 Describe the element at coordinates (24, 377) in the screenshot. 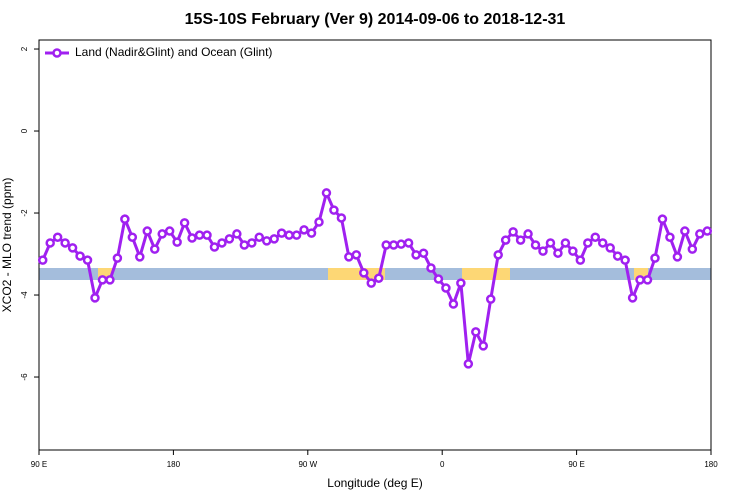

I see `y-tick-label: -6` at that location.